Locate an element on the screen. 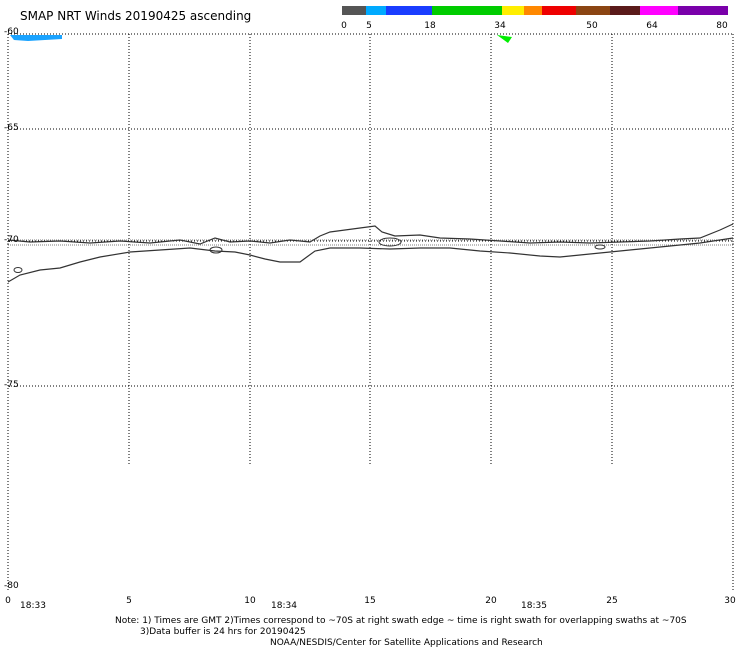 This screenshot has width=740, height=650. colorbar-label: 0 is located at coordinates (344, 26).